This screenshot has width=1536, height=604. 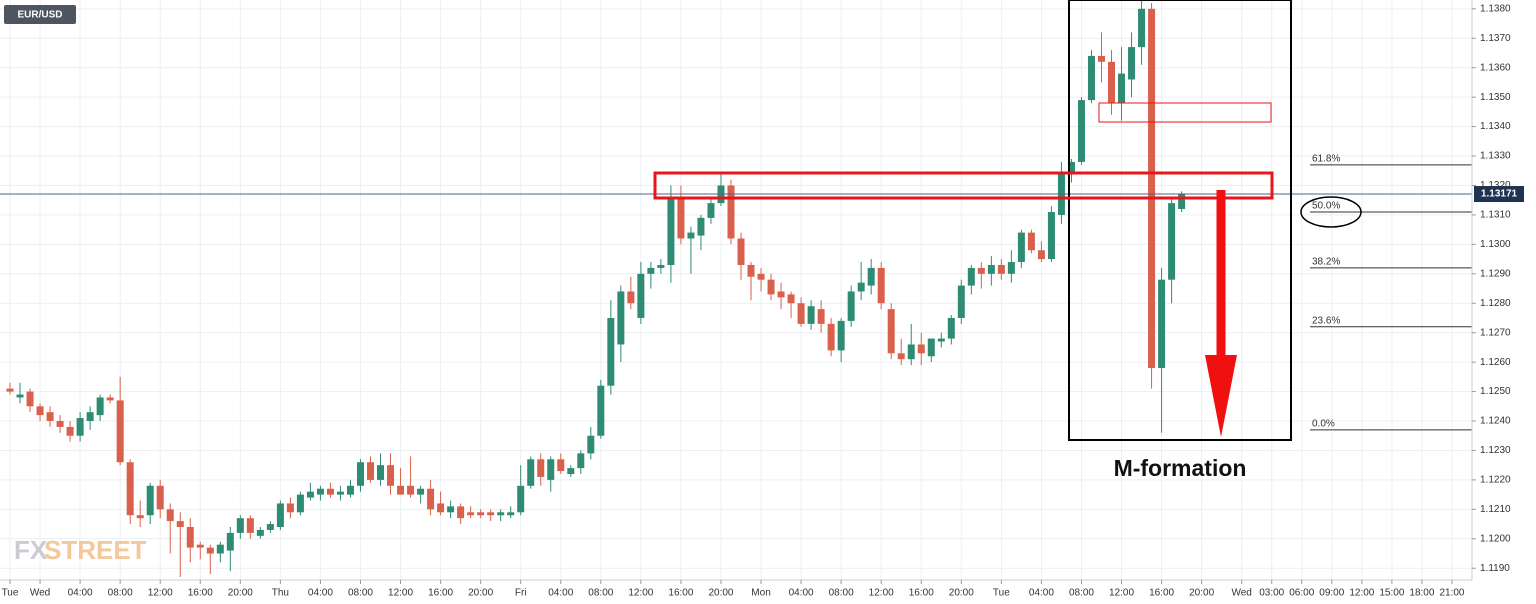 What do you see at coordinates (1495, 67) in the screenshot?
I see `y-tick-label: 1.1360` at bounding box center [1495, 67].